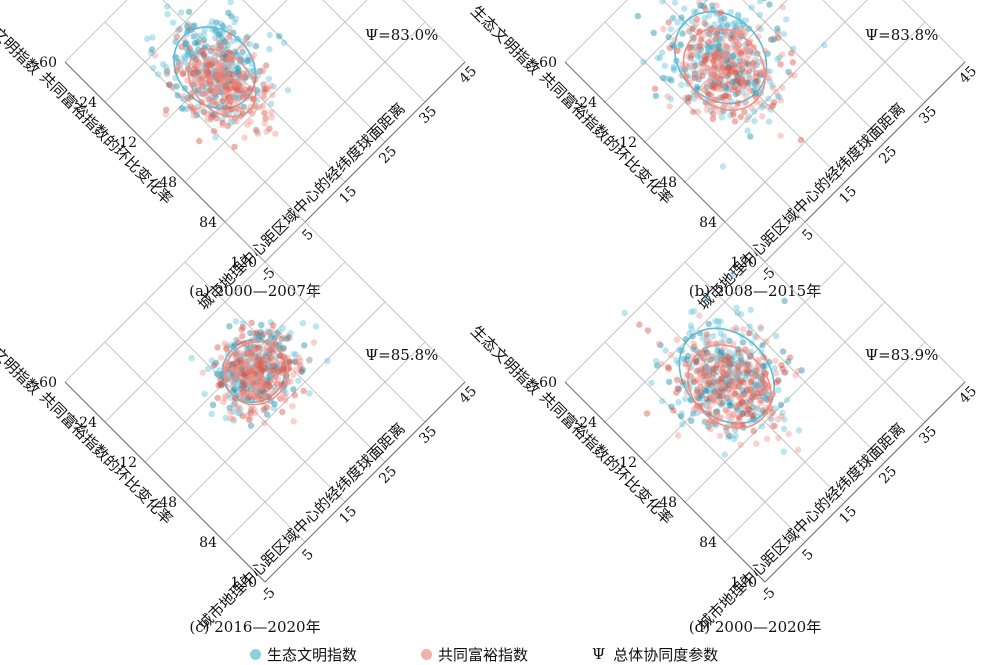 This screenshot has height=665, width=1000. I want to click on left-tick-label: 120, so click(243, 583).